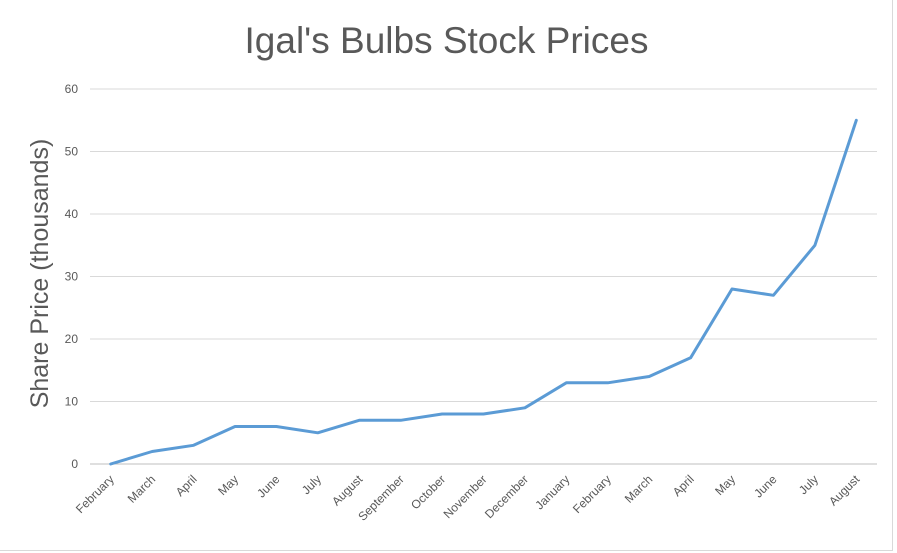  Describe the element at coordinates (506, 496) in the screenshot. I see `x-tick-label: December` at that location.